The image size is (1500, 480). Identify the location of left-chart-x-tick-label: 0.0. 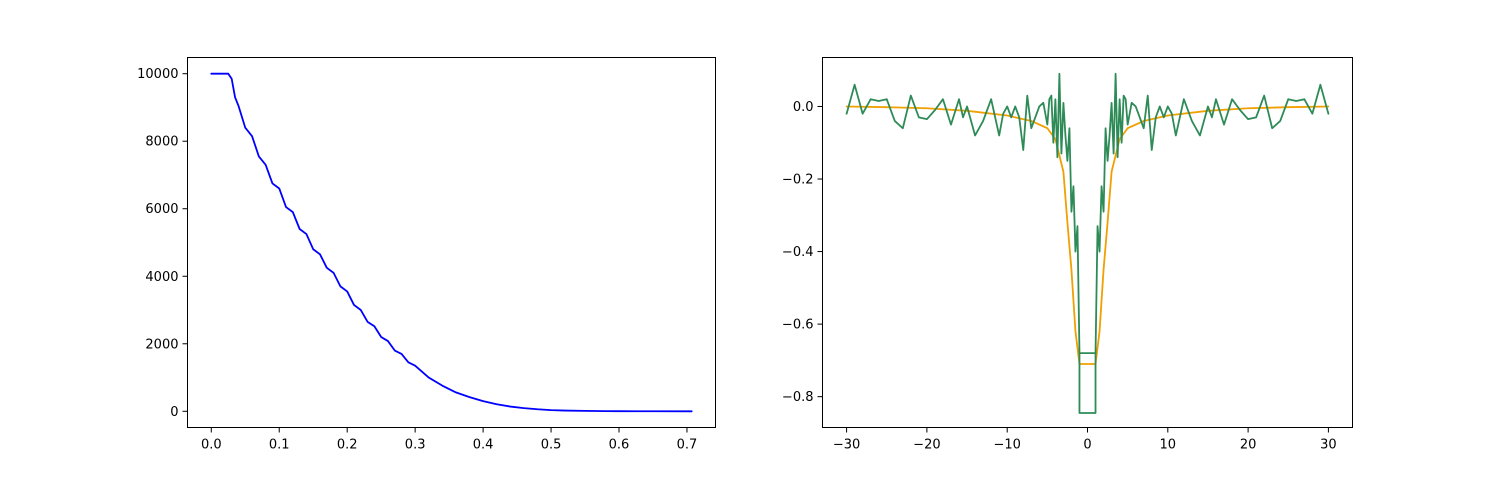
(211, 445).